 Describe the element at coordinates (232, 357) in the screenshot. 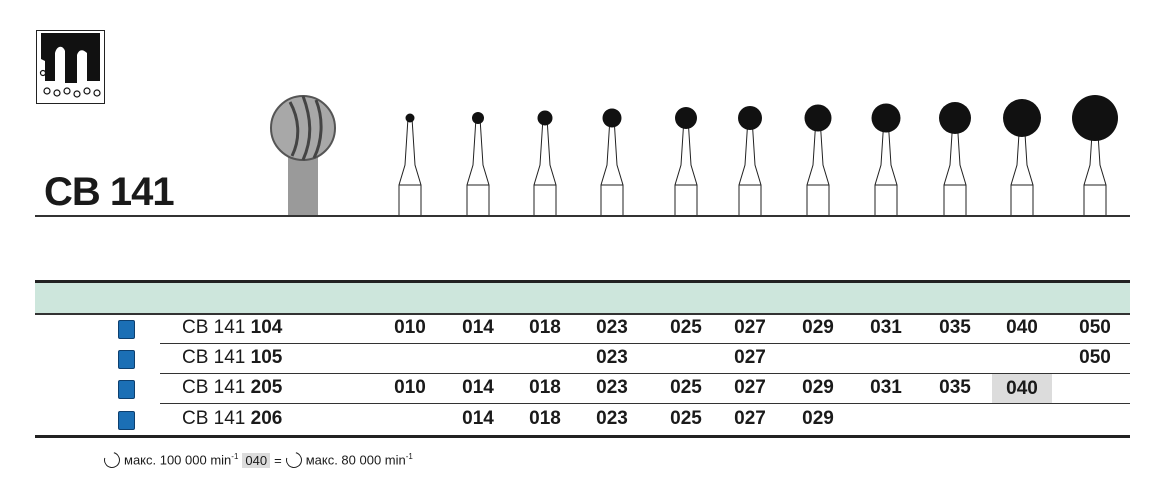

I see `product-code: CB 141 105` at that location.